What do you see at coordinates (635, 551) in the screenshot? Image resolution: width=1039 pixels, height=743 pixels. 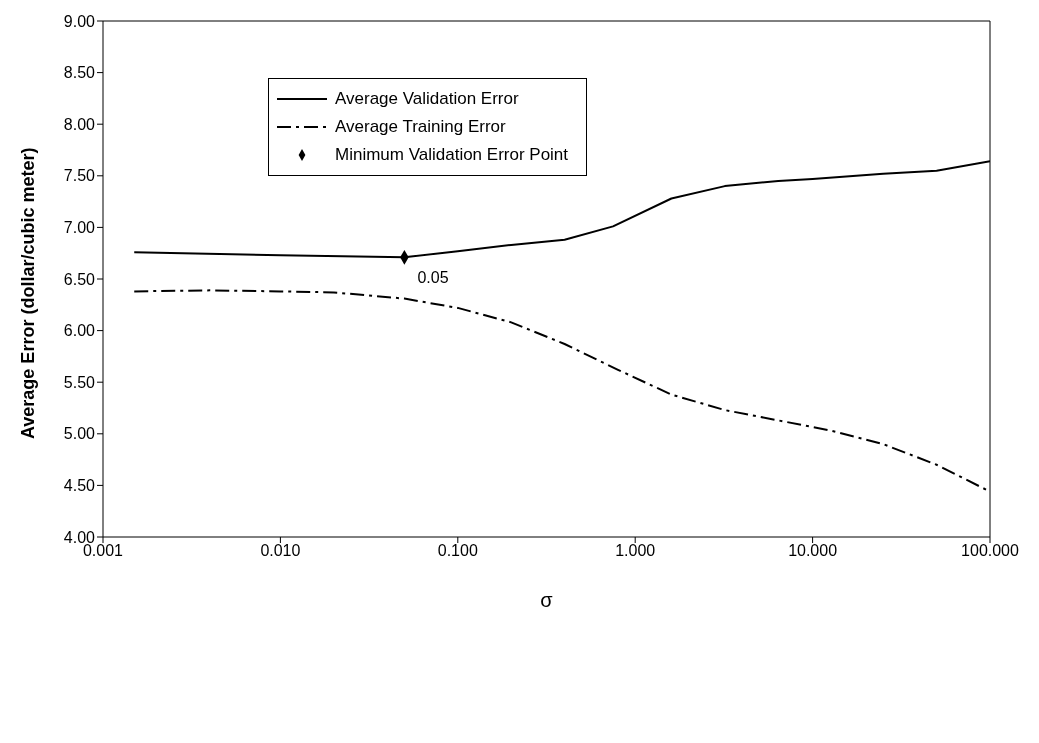 I see `x-tick-label: 1.000` at bounding box center [635, 551].